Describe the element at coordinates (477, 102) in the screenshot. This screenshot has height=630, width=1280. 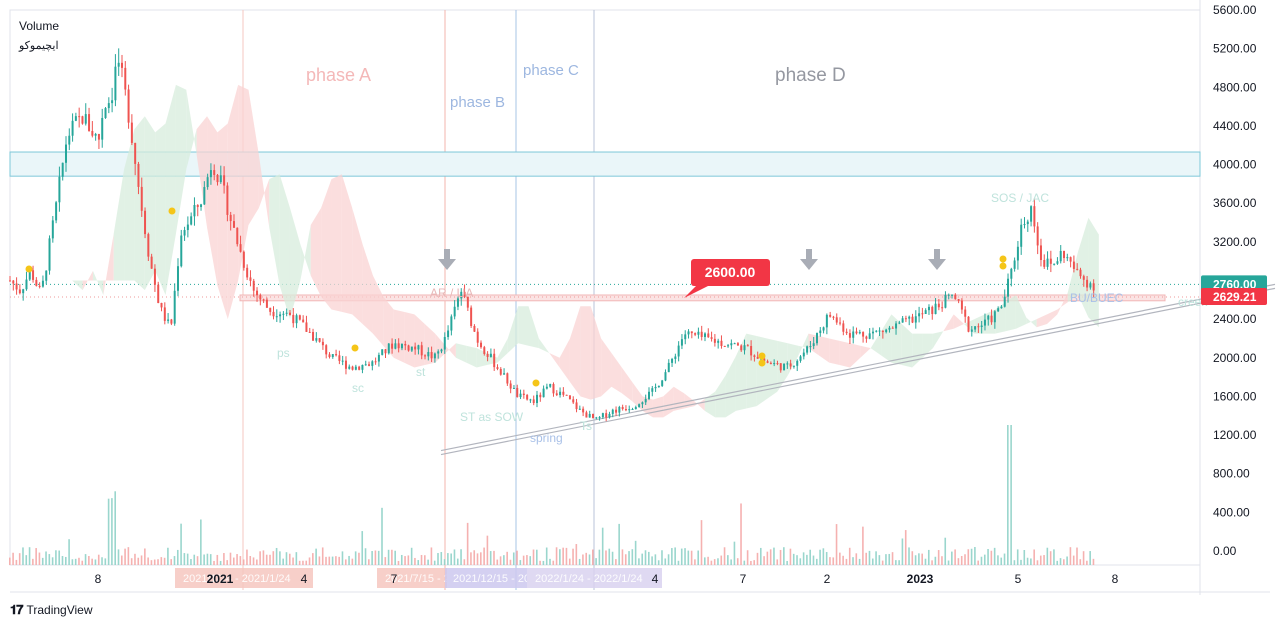
I see `phase-label-1: phase B` at that location.